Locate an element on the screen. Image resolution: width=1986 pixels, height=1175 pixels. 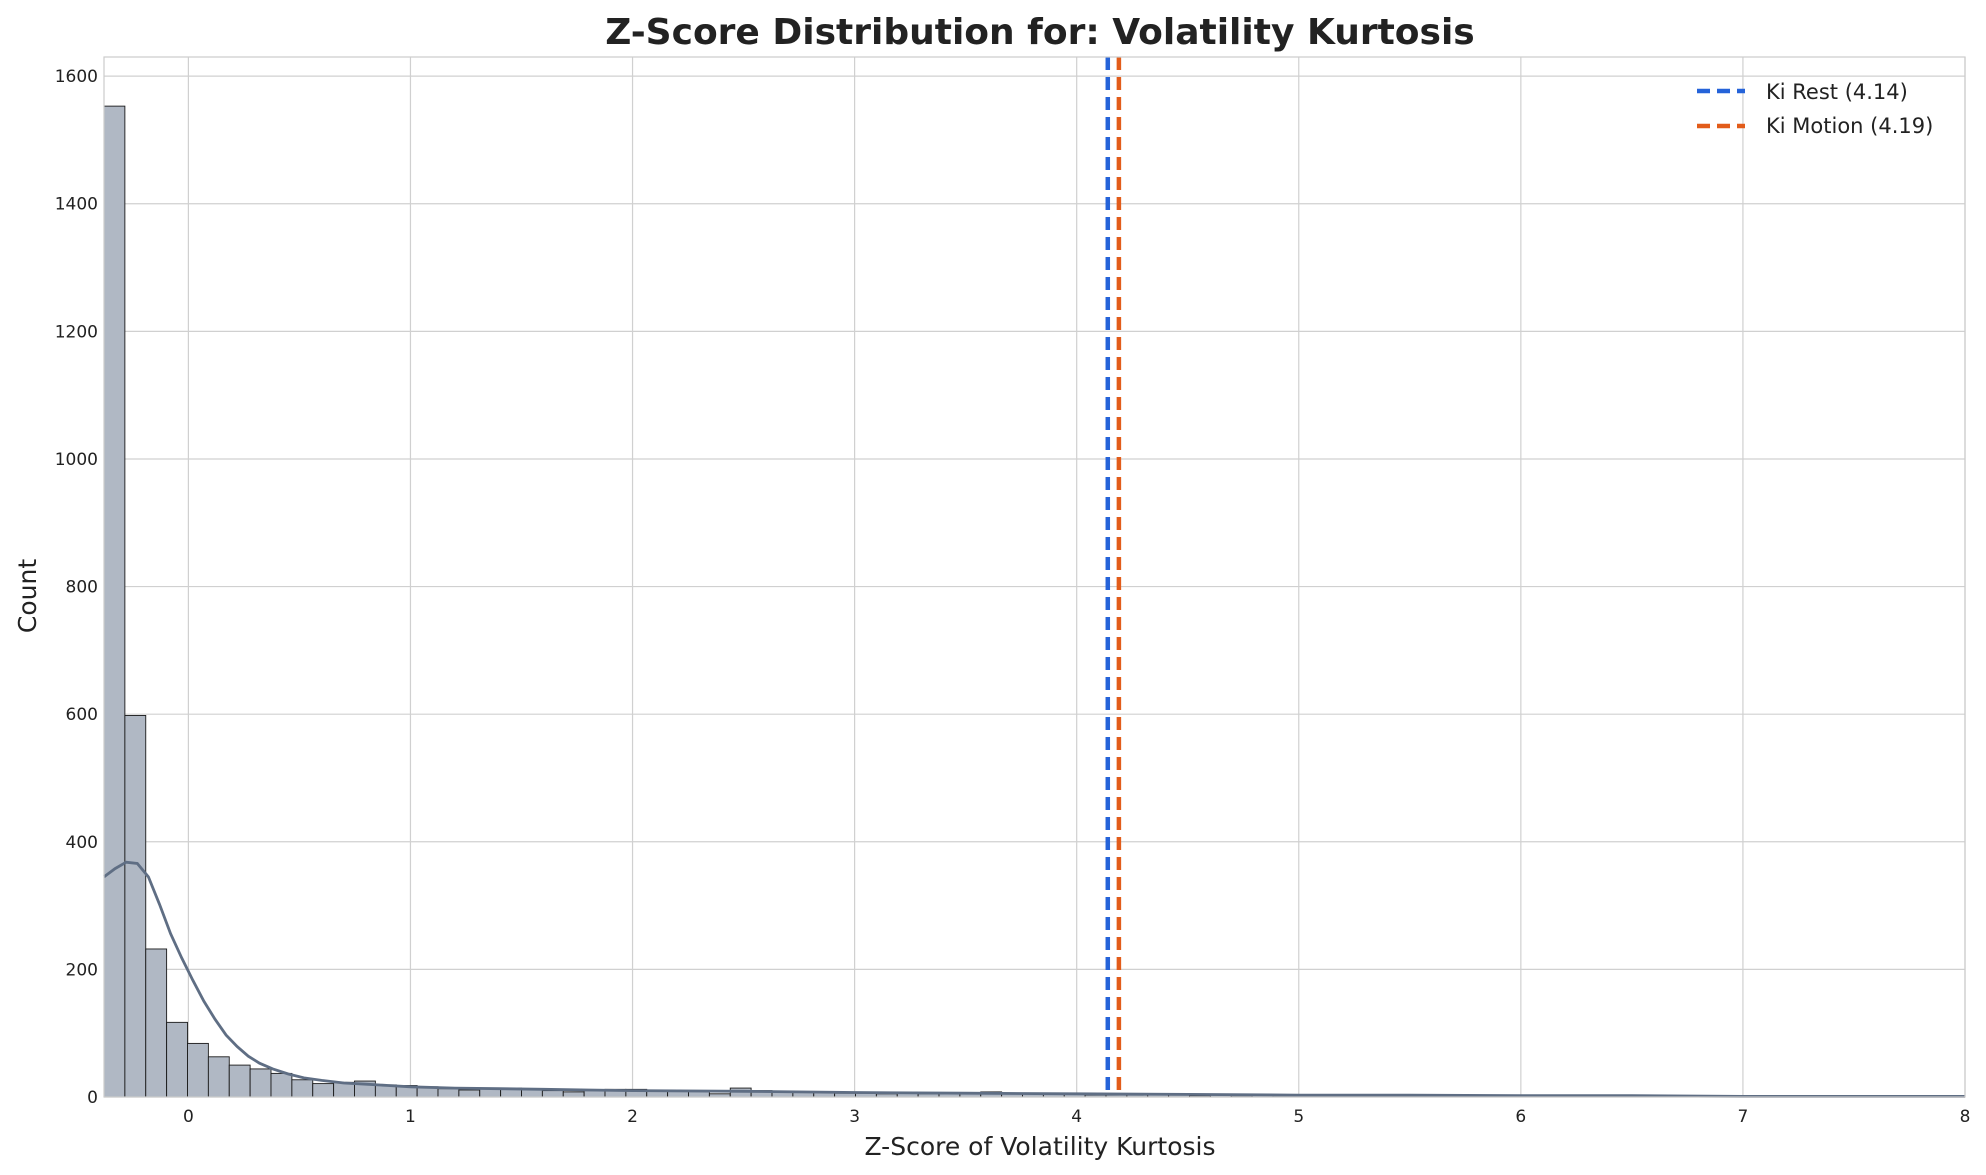
x-tick-label-0: 0 is located at coordinates (188, 1117).